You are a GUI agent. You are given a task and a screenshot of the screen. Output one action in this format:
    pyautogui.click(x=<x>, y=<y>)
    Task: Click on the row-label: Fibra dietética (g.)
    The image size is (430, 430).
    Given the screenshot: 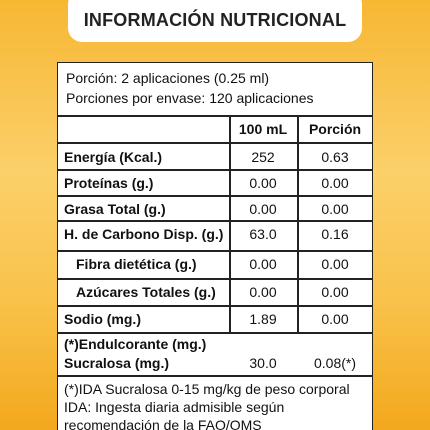 What is the action you would take?
    pyautogui.click(x=136, y=264)
    